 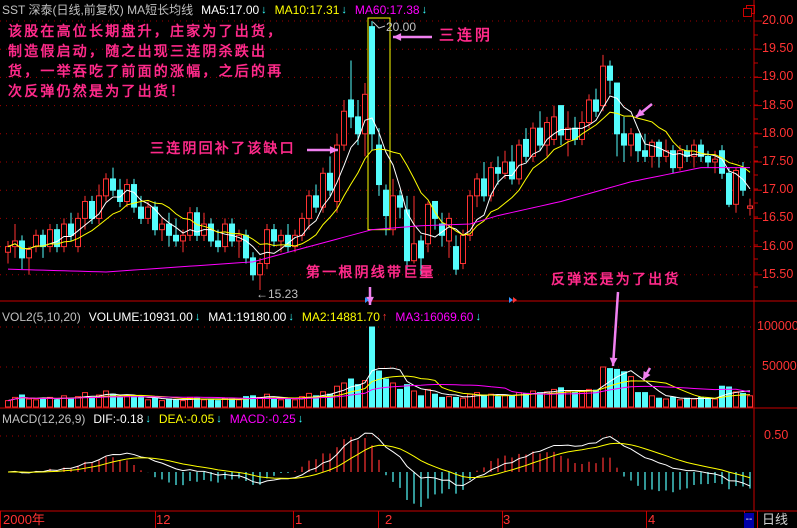 I want to click on date-label: 2, so click(x=389, y=519).